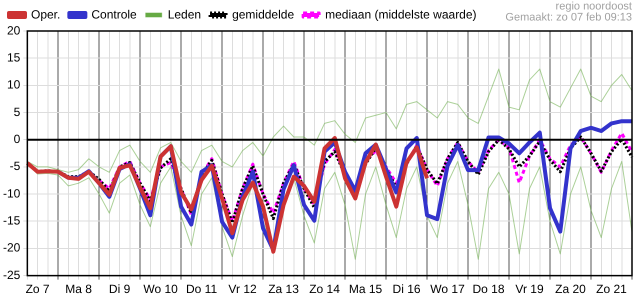  What do you see at coordinates (365, 289) in the screenshot?
I see `x-tick-label: Ma 15` at bounding box center [365, 289].